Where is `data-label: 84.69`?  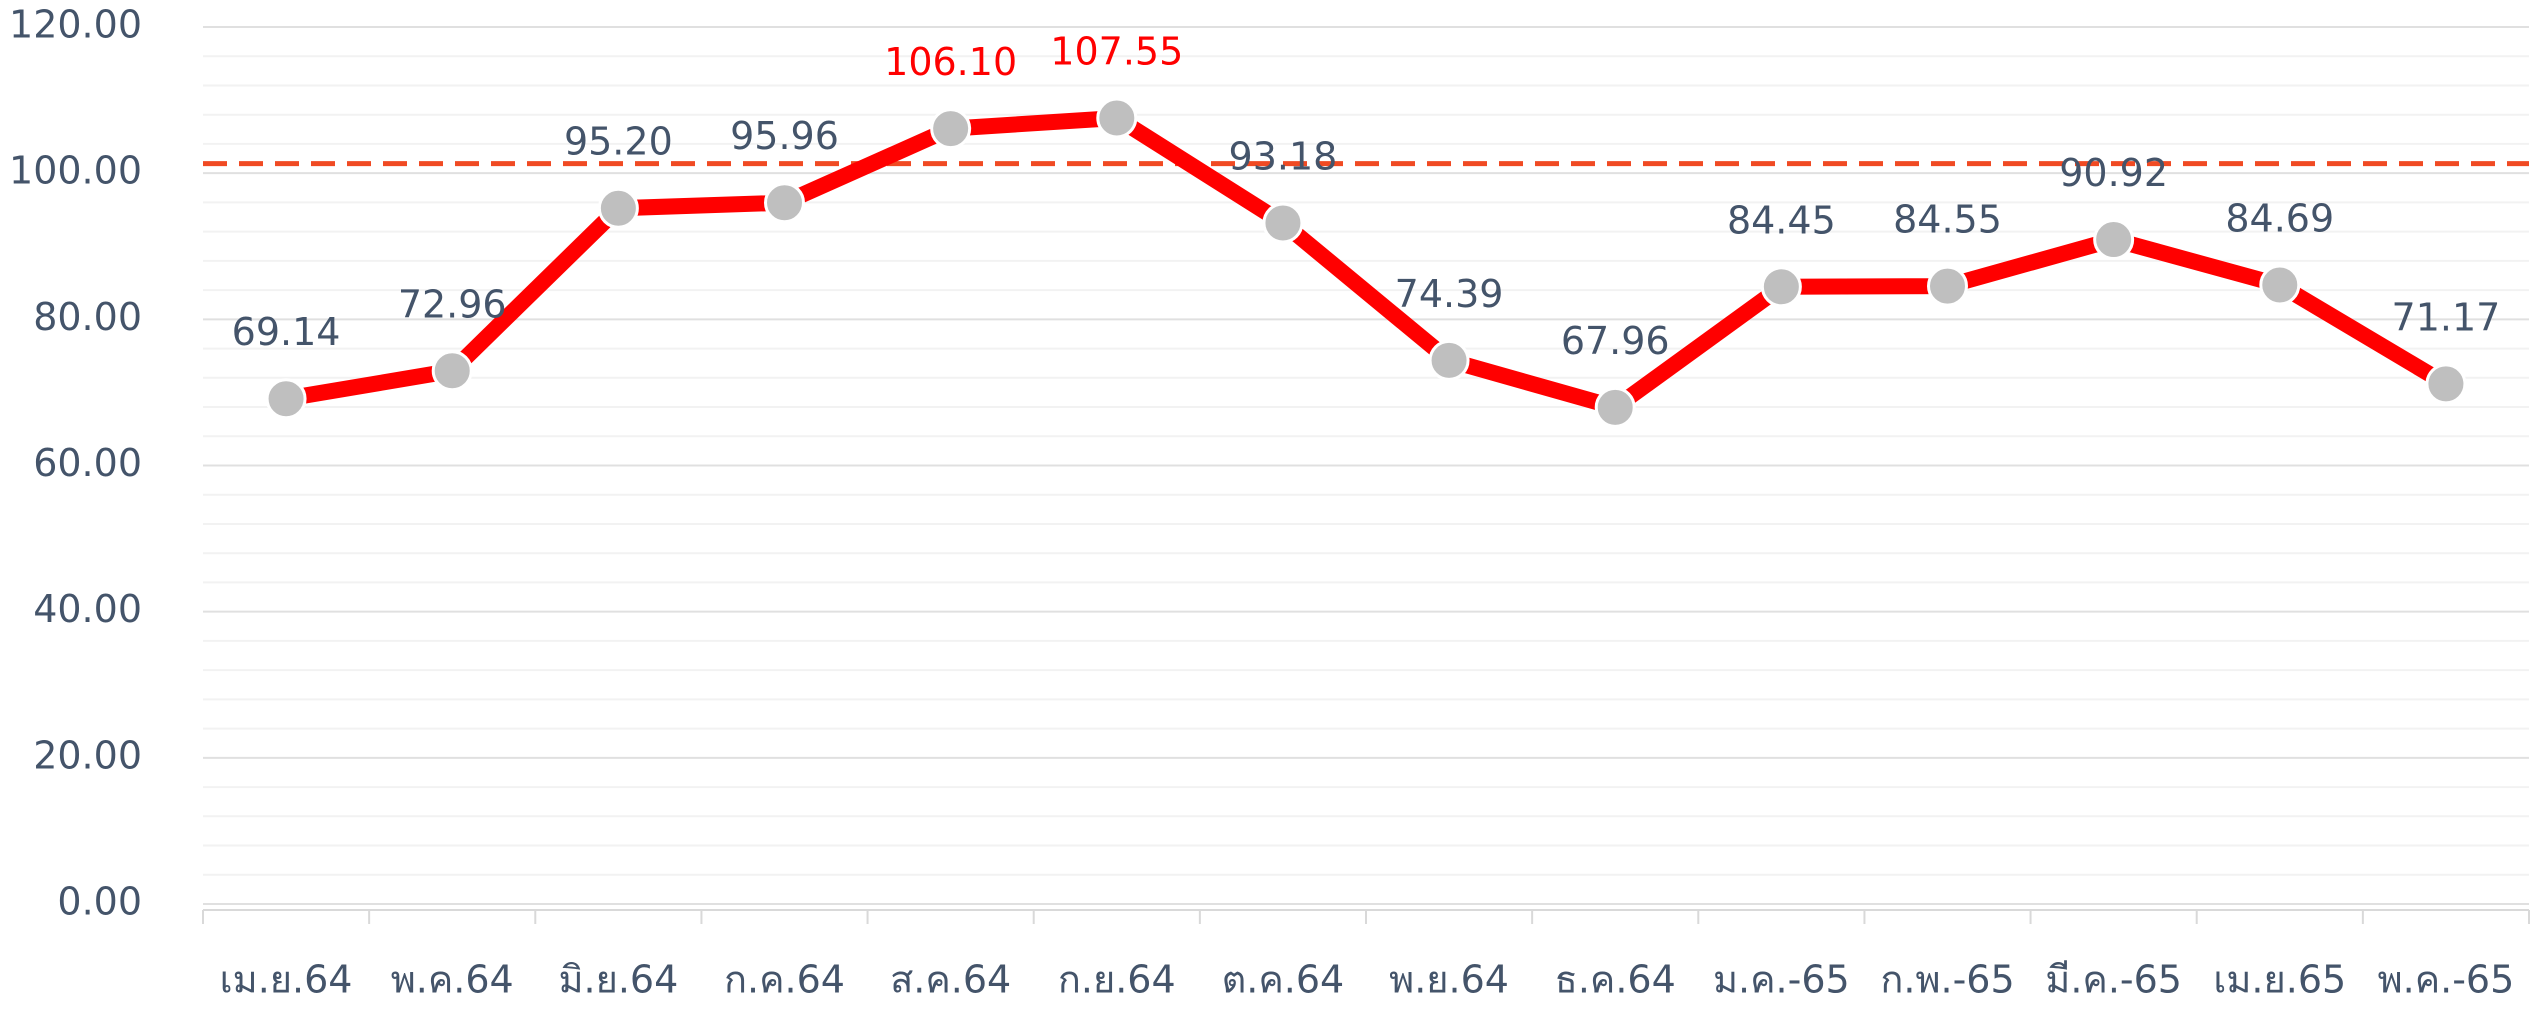
data-label: 84.69 is located at coordinates (2279, 219).